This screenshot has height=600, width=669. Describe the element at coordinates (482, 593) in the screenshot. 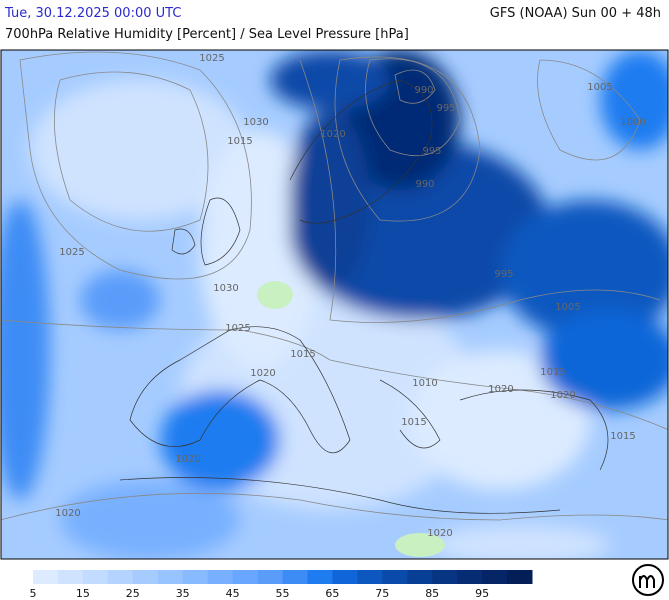

I see `legend-label: 95` at that location.